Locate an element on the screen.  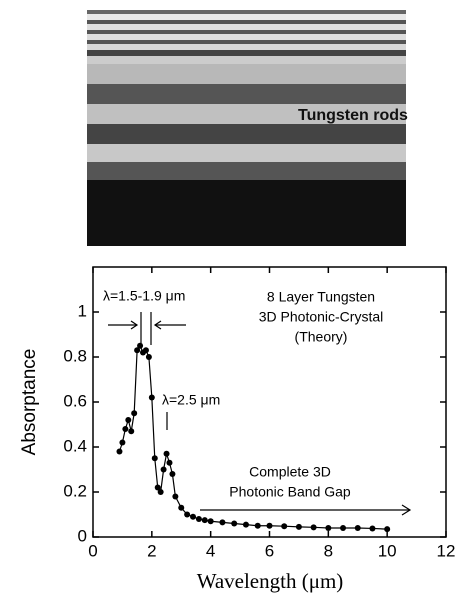
x-tick-label: 10 is located at coordinates (387, 550).